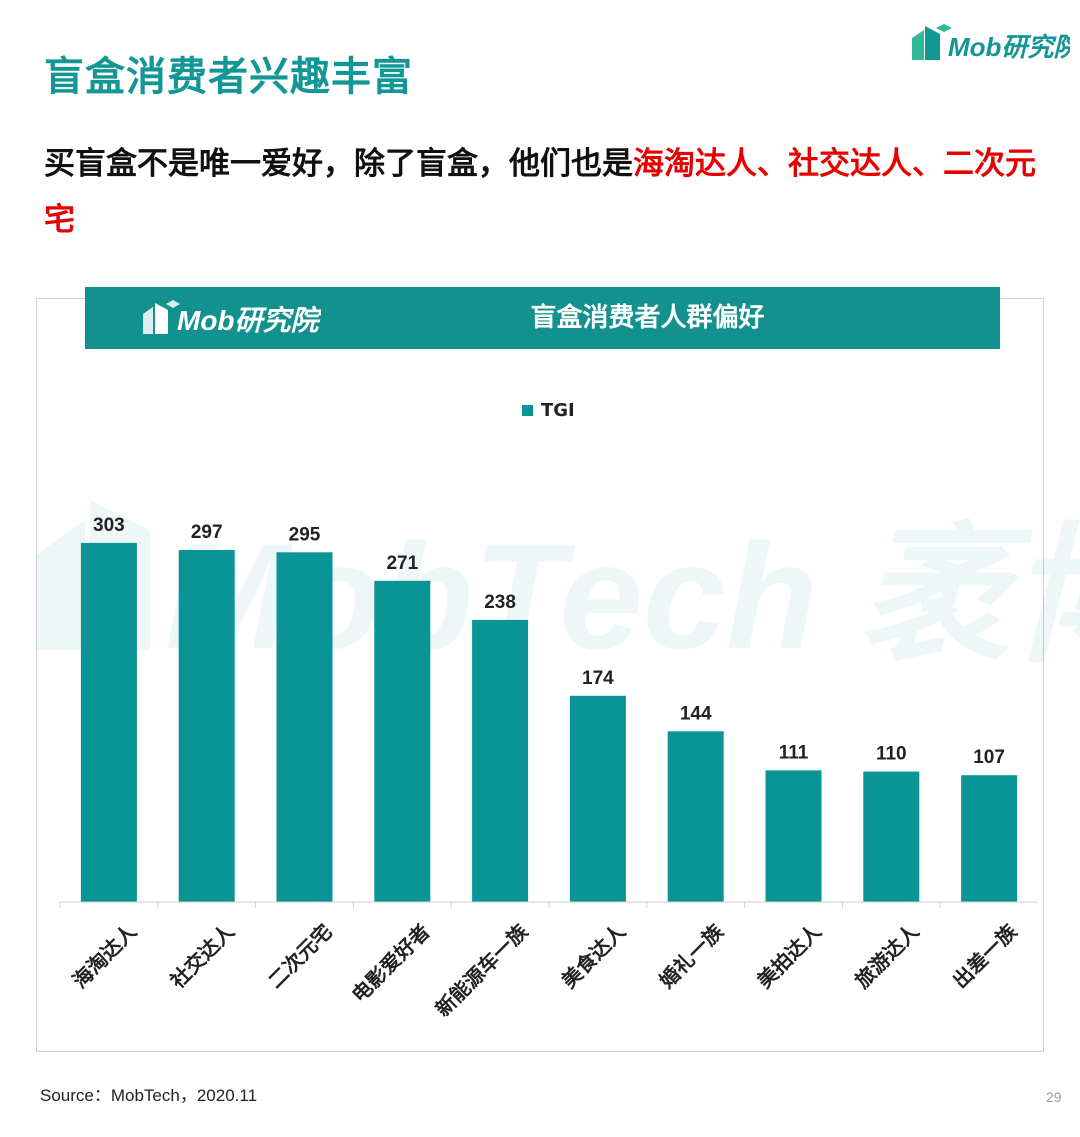 The width and height of the screenshot is (1080, 1137). What do you see at coordinates (391, 963) in the screenshot?
I see `x-tick-label: 电影爱好者` at bounding box center [391, 963].